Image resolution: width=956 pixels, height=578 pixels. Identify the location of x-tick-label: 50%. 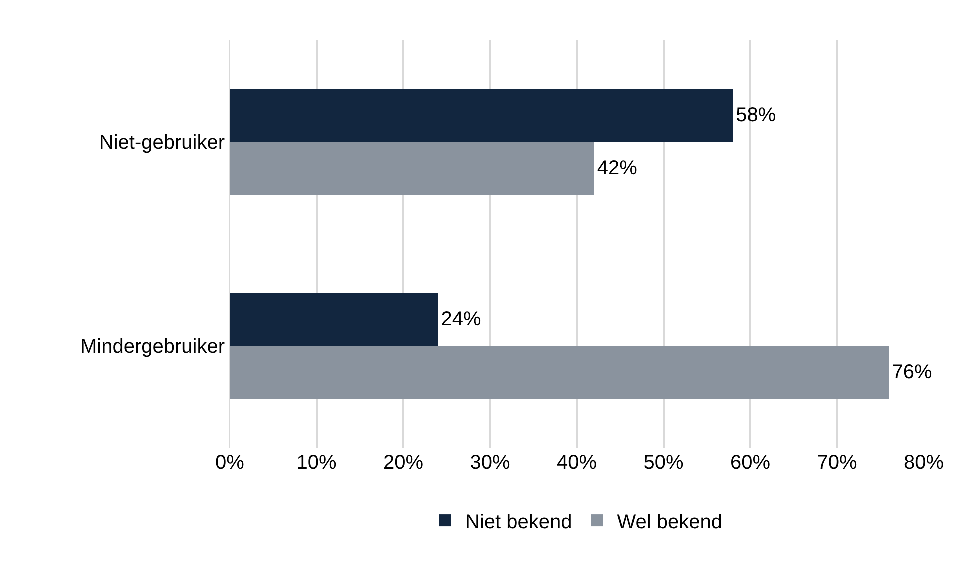
(664, 463).